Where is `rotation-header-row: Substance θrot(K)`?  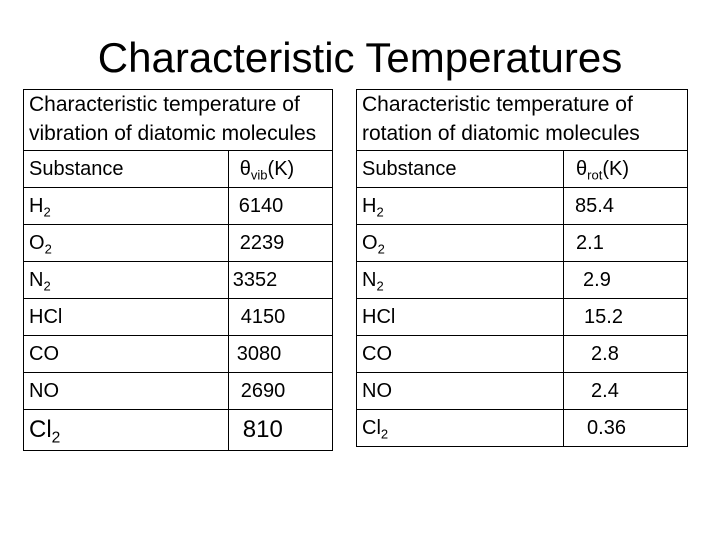
rotation-header-row: Substance θrot(K) is located at coordinates (521, 169).